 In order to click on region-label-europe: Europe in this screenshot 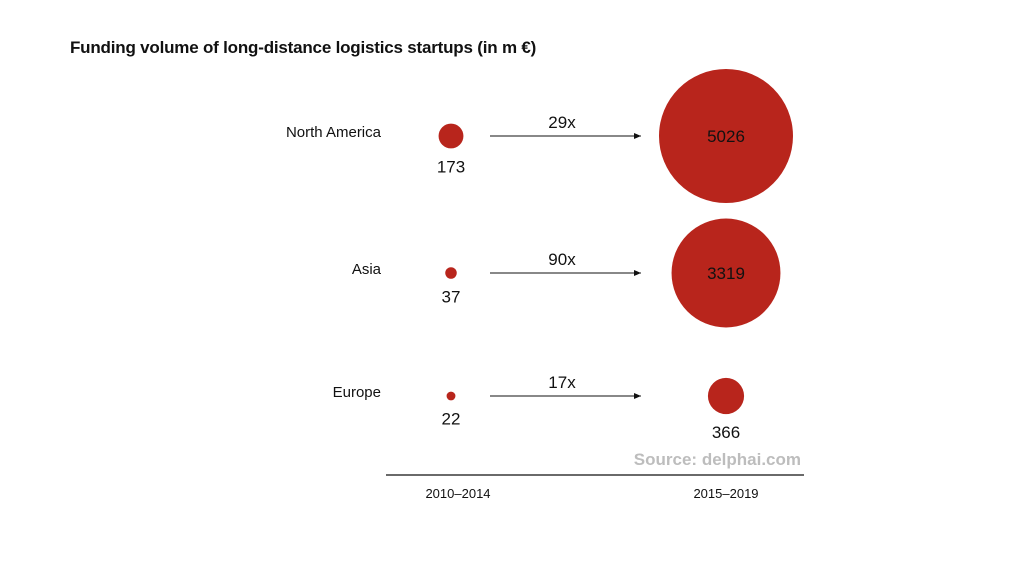, I will do `click(357, 392)`.